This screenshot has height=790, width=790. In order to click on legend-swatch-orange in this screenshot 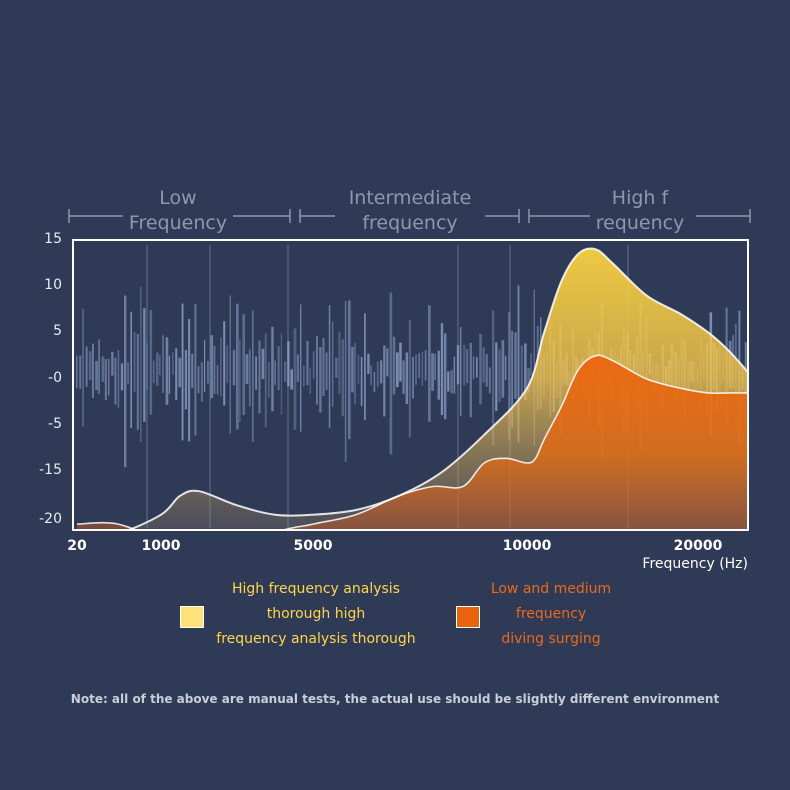, I will do `click(468, 617)`.